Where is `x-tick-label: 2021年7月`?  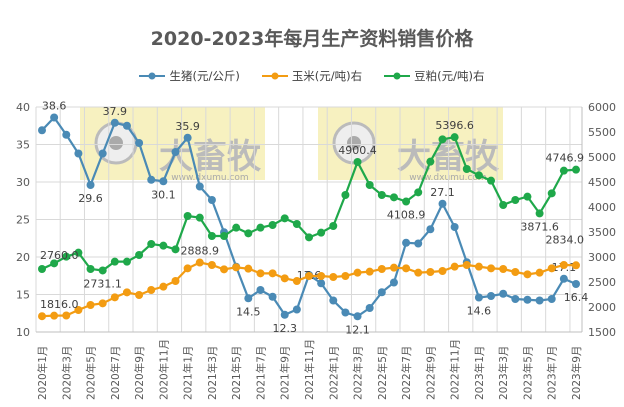
x-tick-label: 2021年7月 is located at coordinates (260, 373).